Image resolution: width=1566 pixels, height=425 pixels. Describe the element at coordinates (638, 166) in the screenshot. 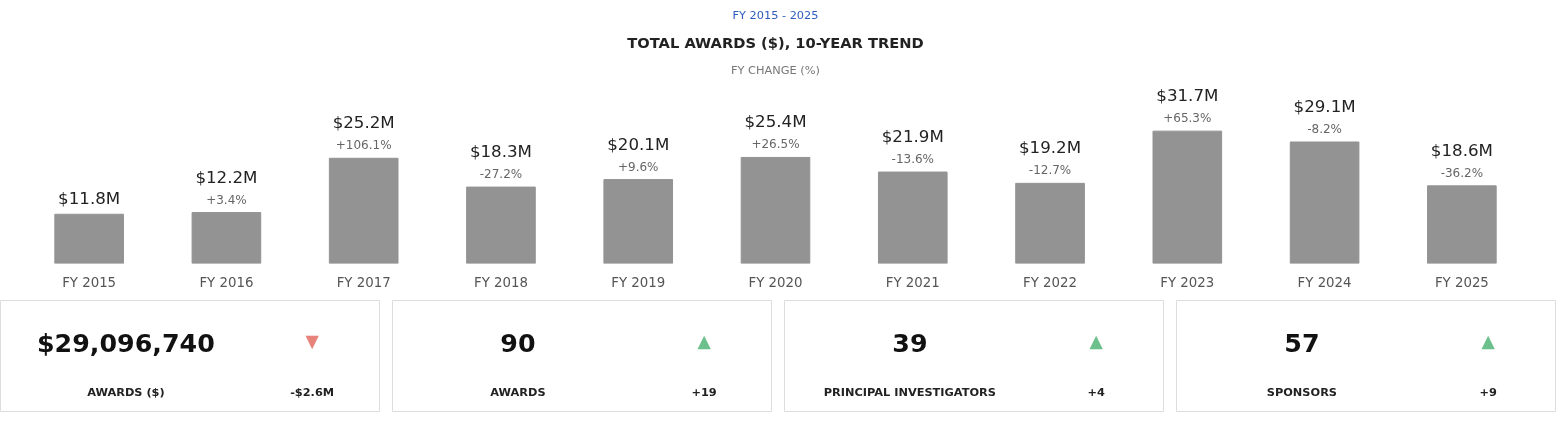

I see `annotation: +9.6%` at that location.